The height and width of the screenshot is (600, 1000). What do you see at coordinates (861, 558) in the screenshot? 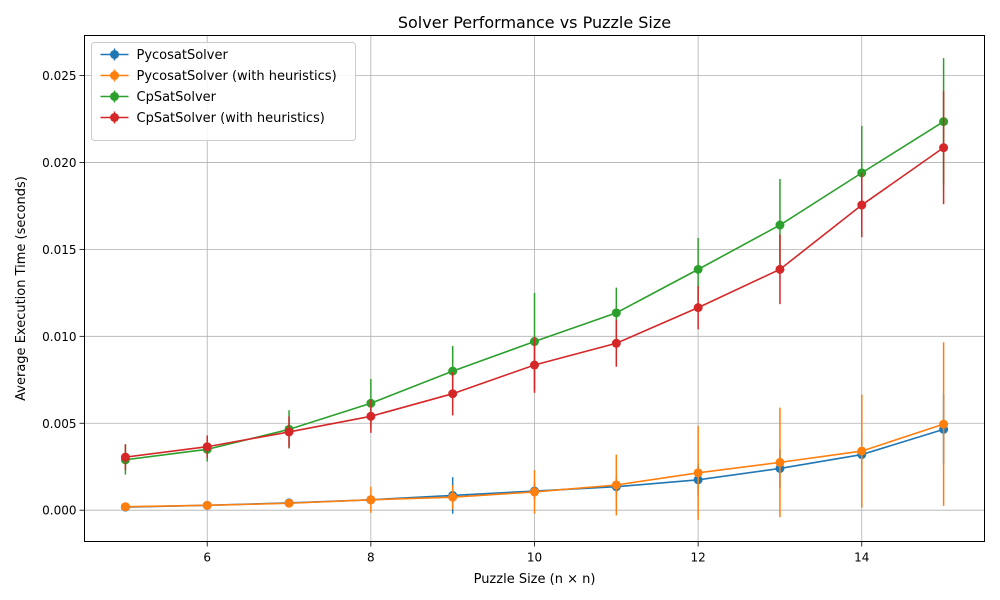
I see `x-tick-label: 14` at bounding box center [861, 558].